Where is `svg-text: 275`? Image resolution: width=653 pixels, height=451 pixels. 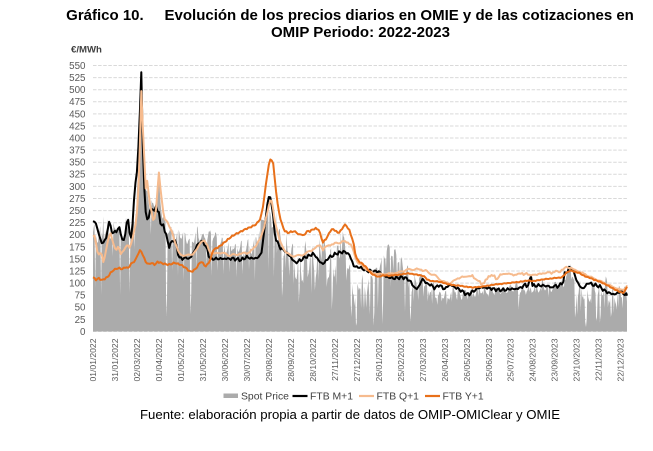
svg-text: 275 is located at coordinates (77, 199).